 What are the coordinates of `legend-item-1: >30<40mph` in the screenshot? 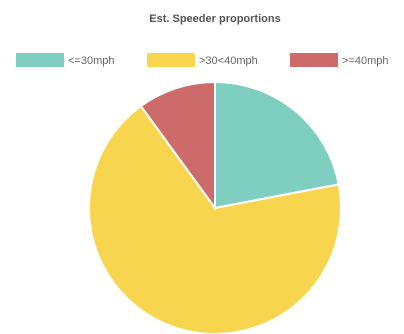 It's located at (202, 60).